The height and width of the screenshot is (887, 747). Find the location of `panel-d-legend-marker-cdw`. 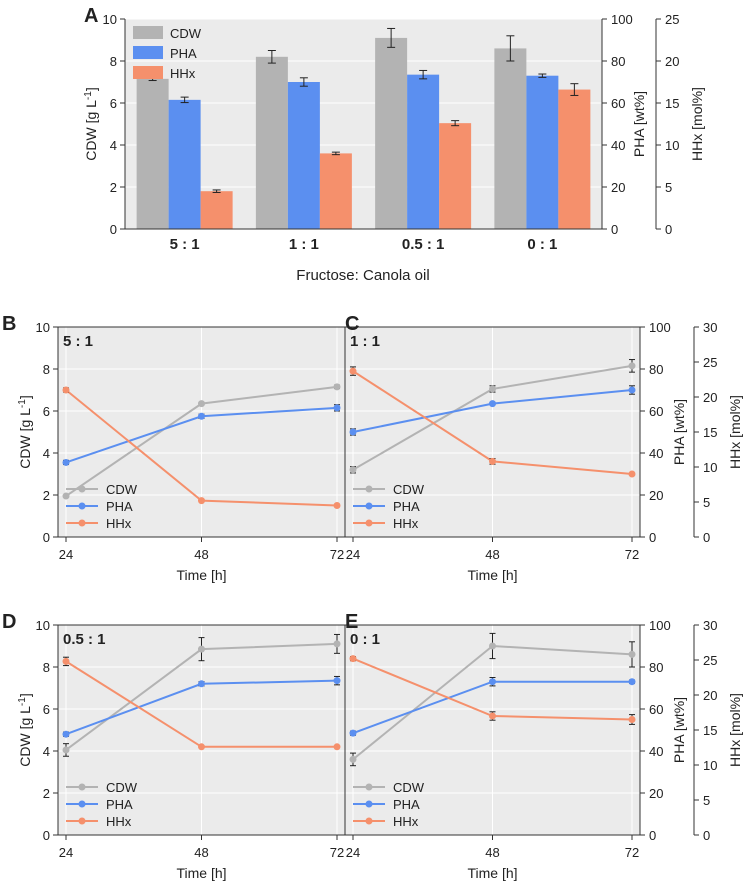

panel-d-legend-marker-cdw is located at coordinates (82, 787).